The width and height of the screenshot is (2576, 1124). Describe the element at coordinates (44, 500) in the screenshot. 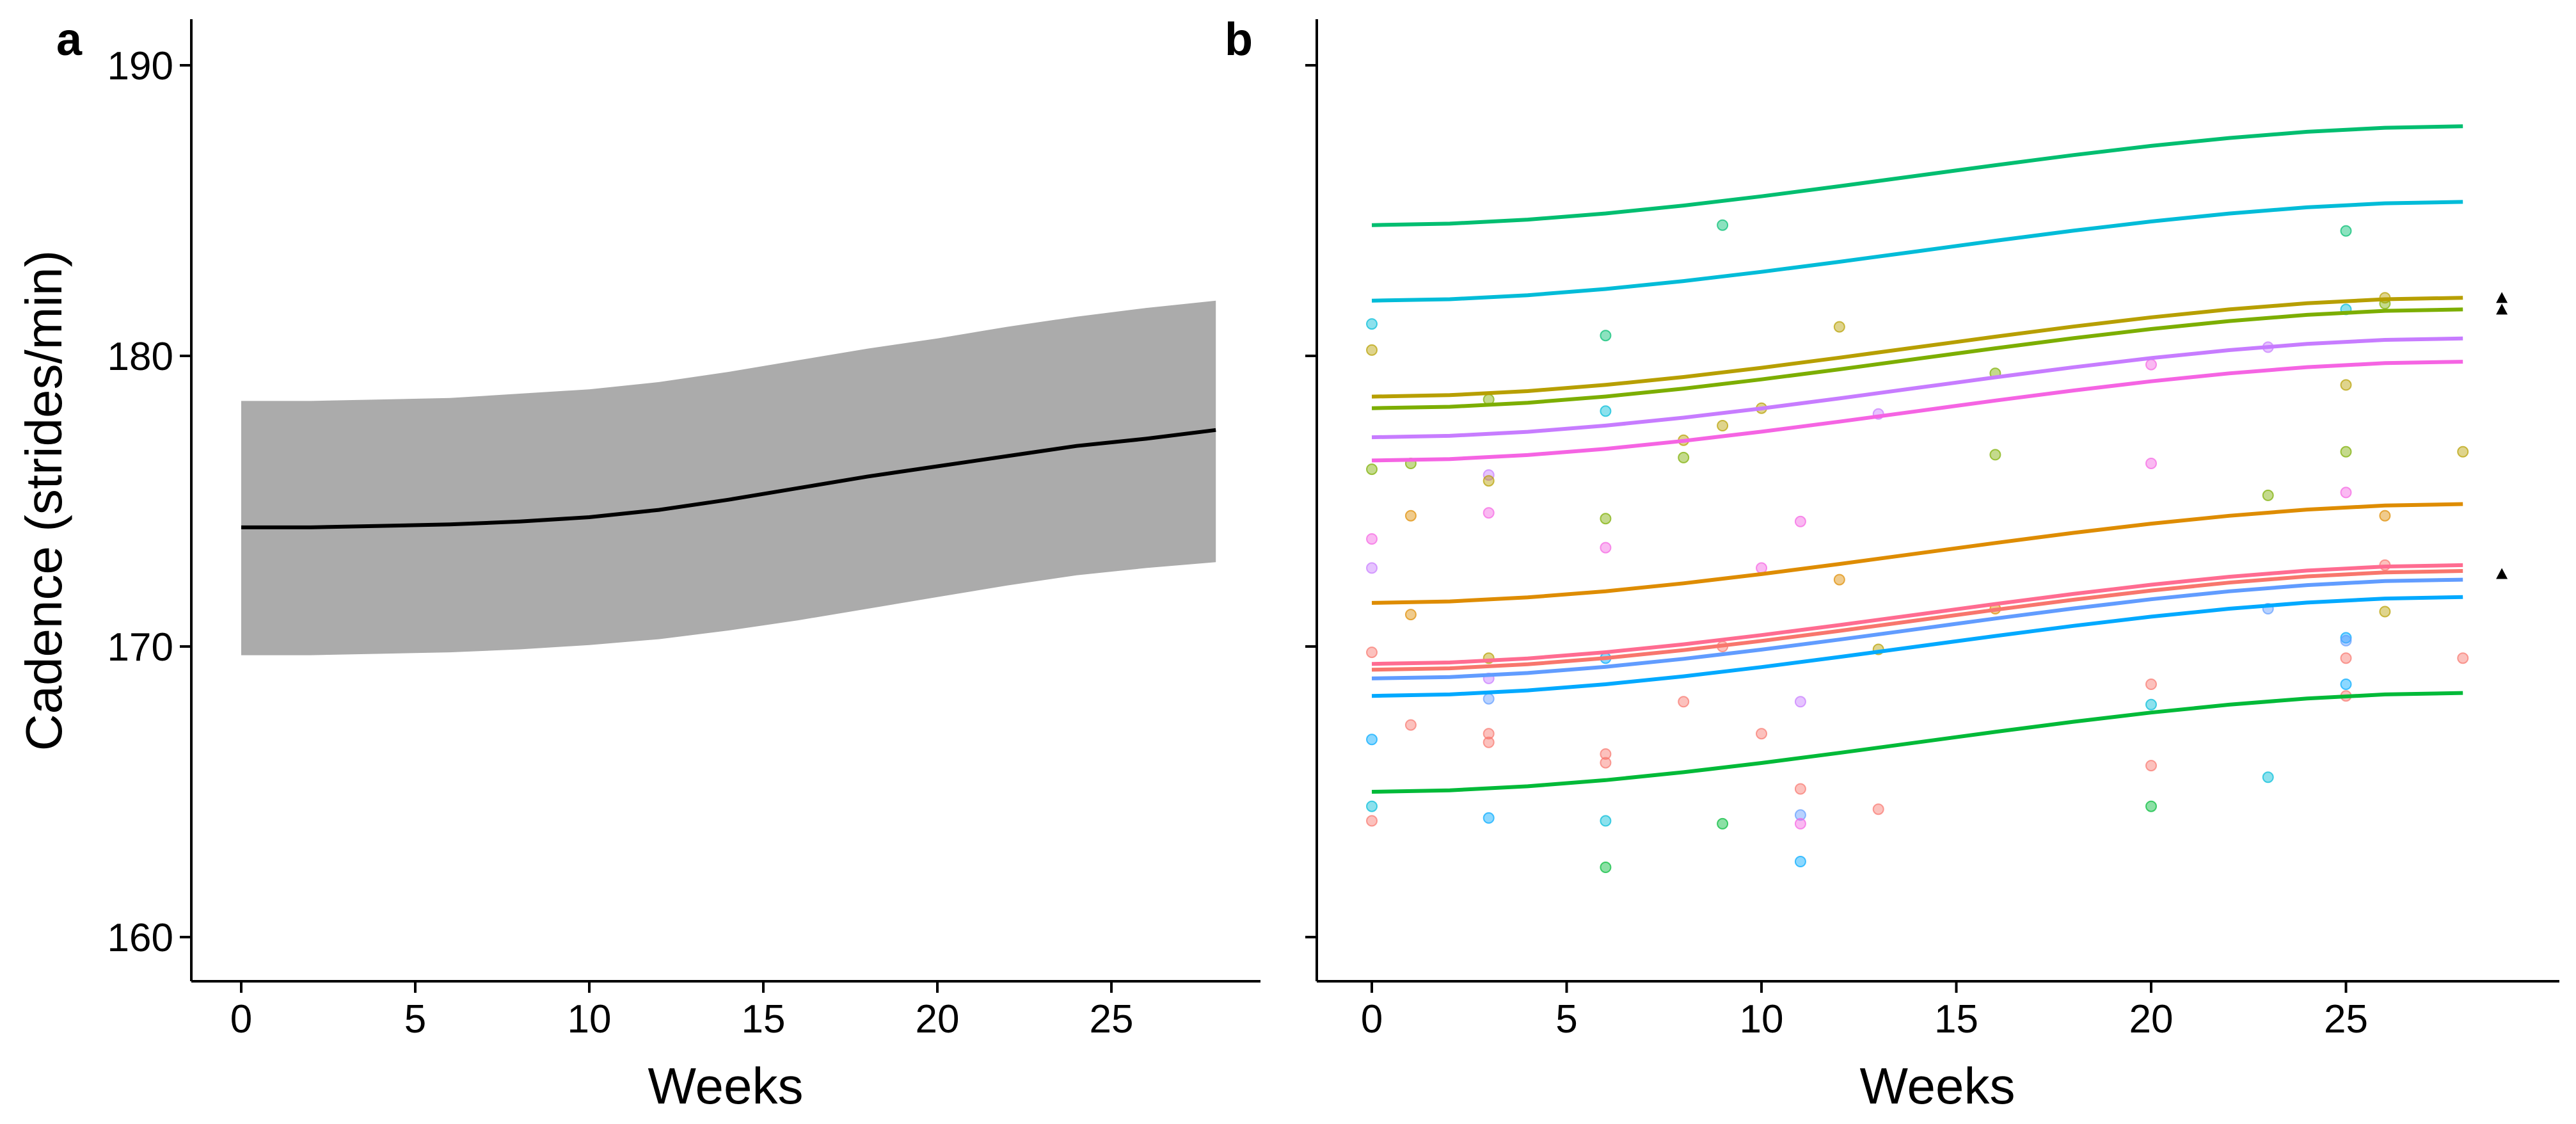

I see `panel-a-y-axis-title: Cadence (strides/min)` at that location.